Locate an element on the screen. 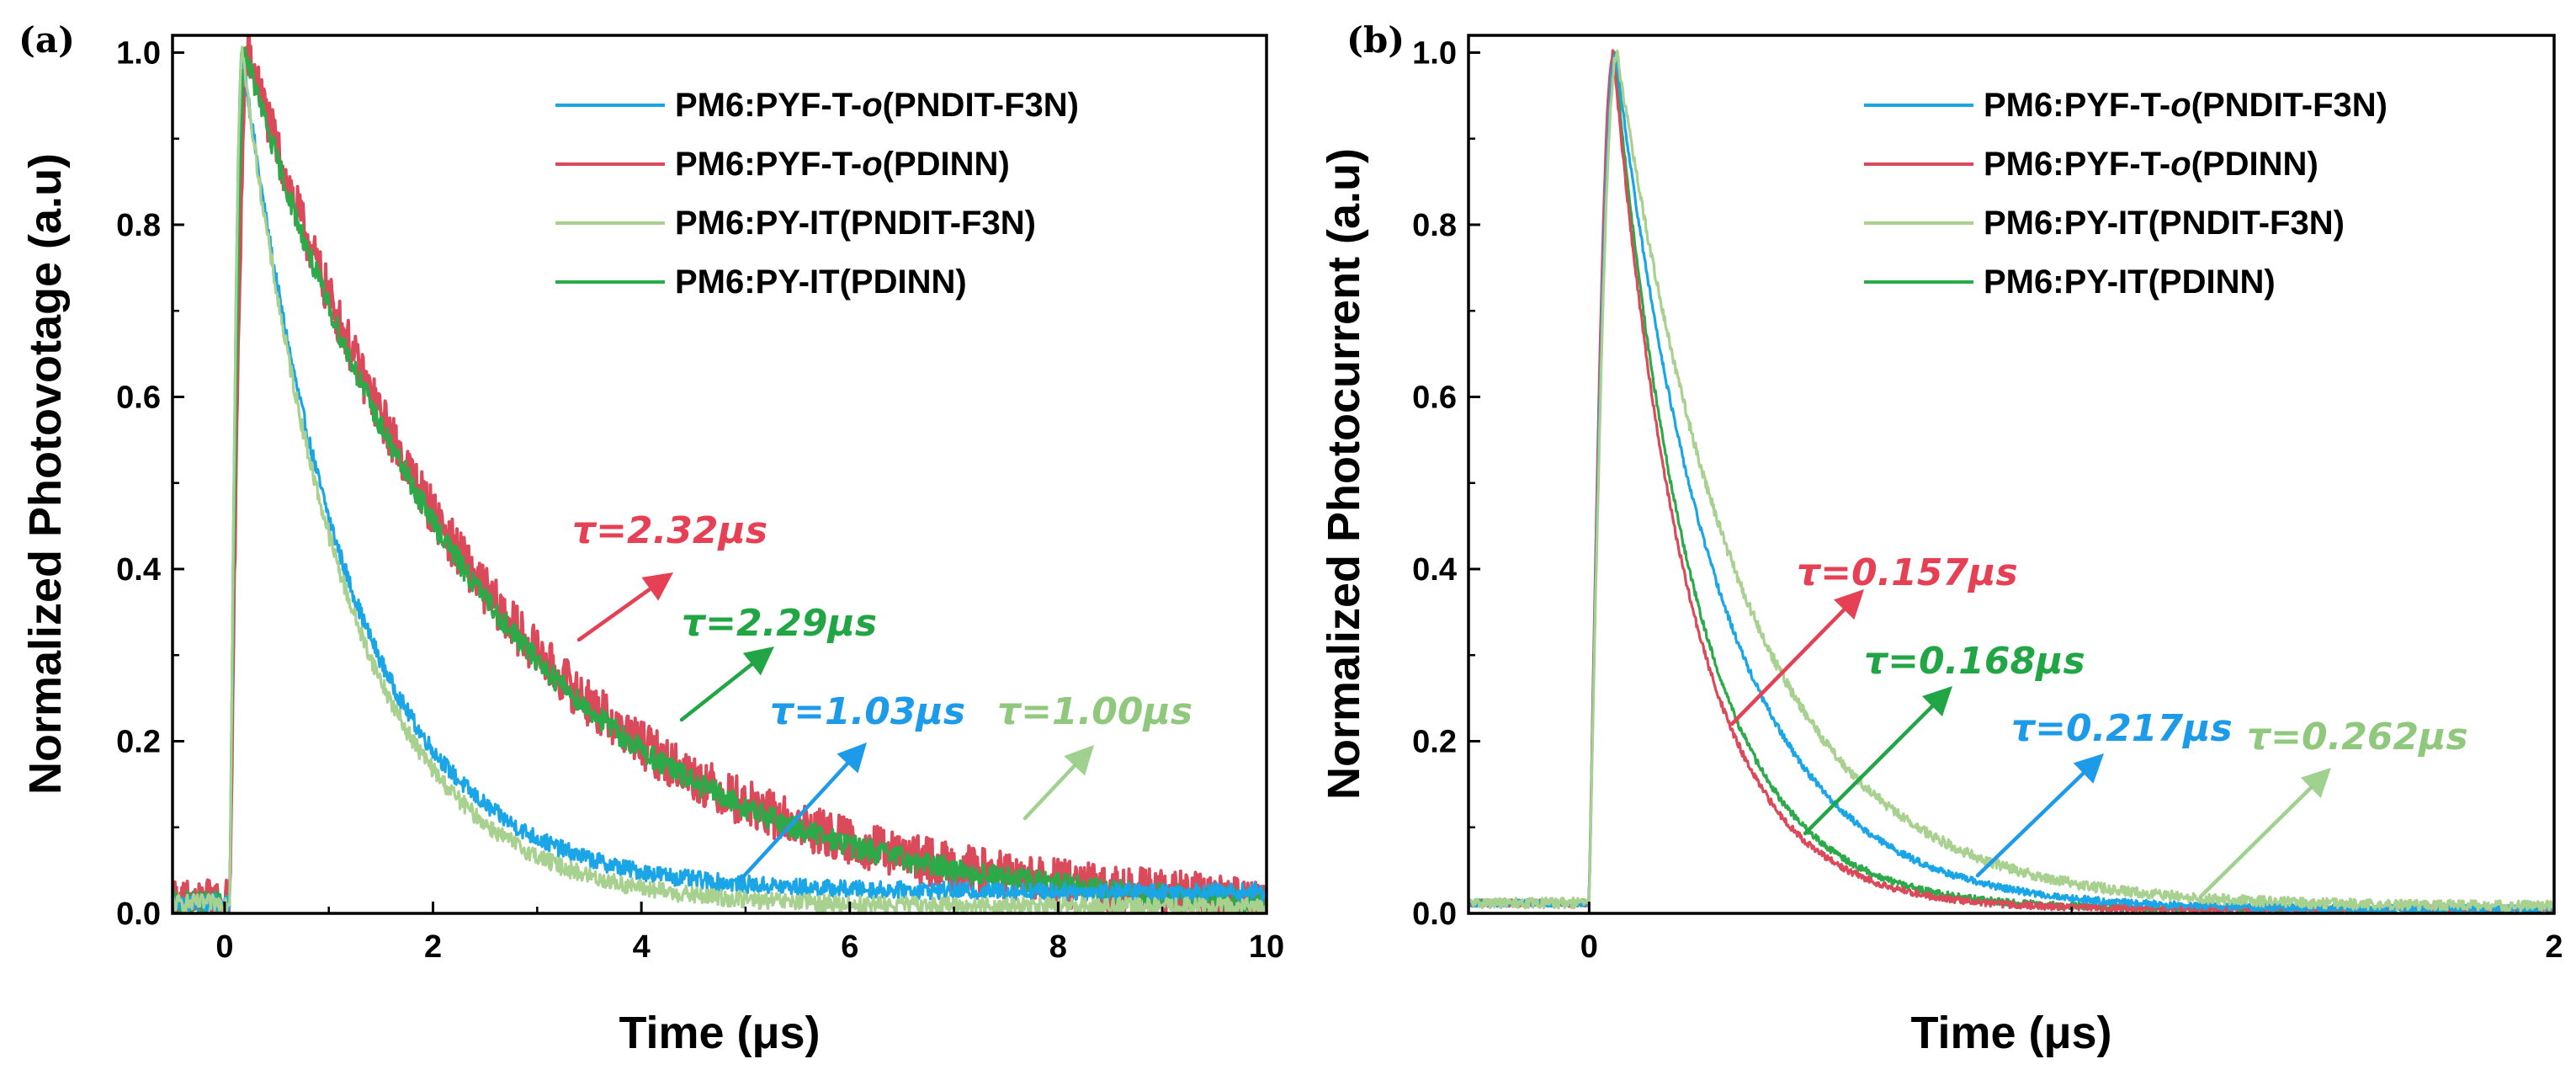  annotation-label: τ=0.168μs is located at coordinates (1974, 662).